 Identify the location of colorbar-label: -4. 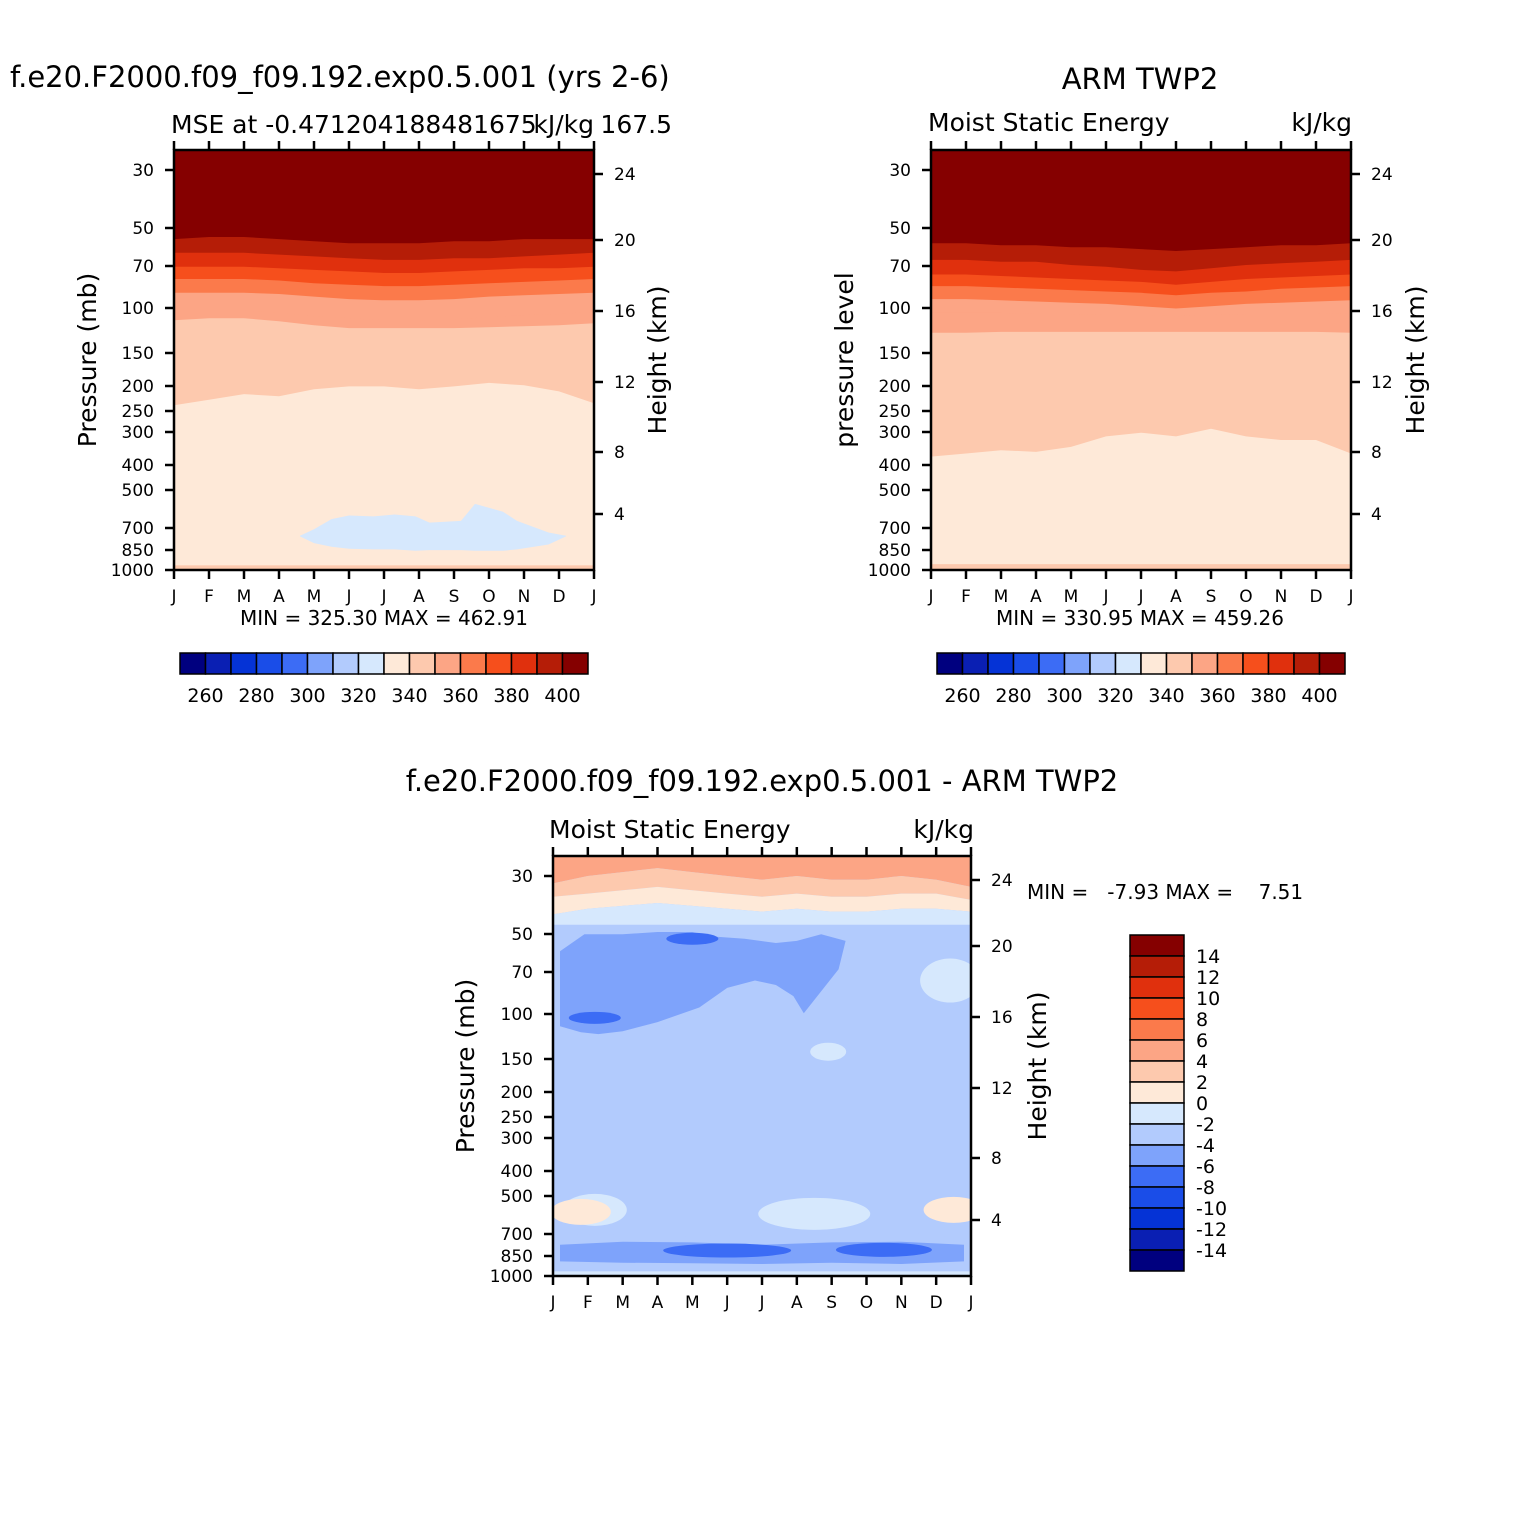
(1205, 1146).